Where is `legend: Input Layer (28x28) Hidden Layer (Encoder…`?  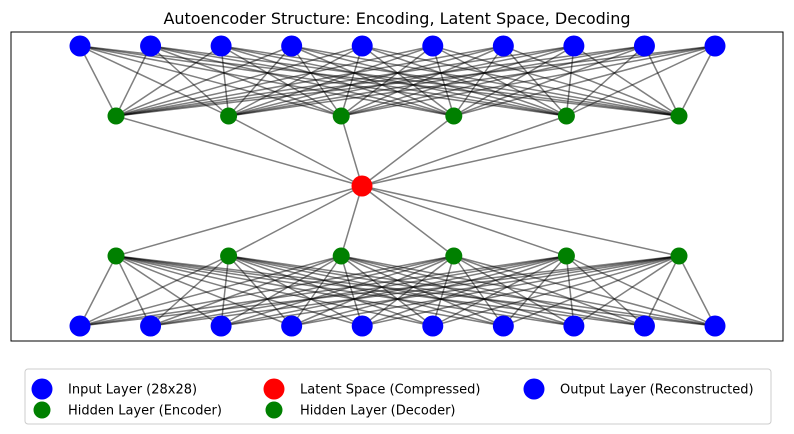 legend: Input Layer (28x28) Hidden Layer (Encoder… is located at coordinates (398, 396).